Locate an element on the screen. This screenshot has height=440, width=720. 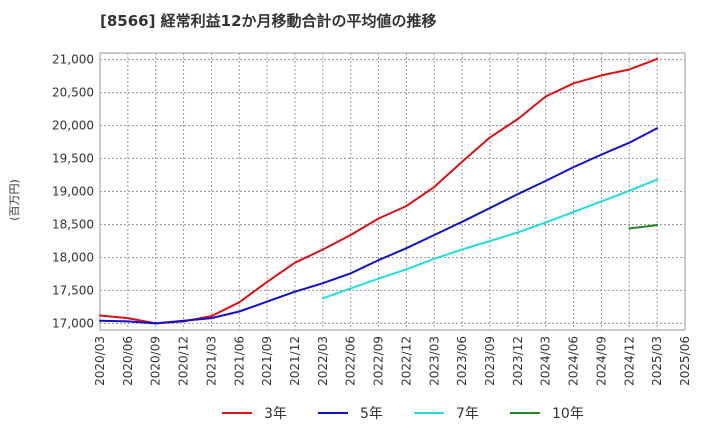
y-tick-label: 18,000 is located at coordinates (73, 257).